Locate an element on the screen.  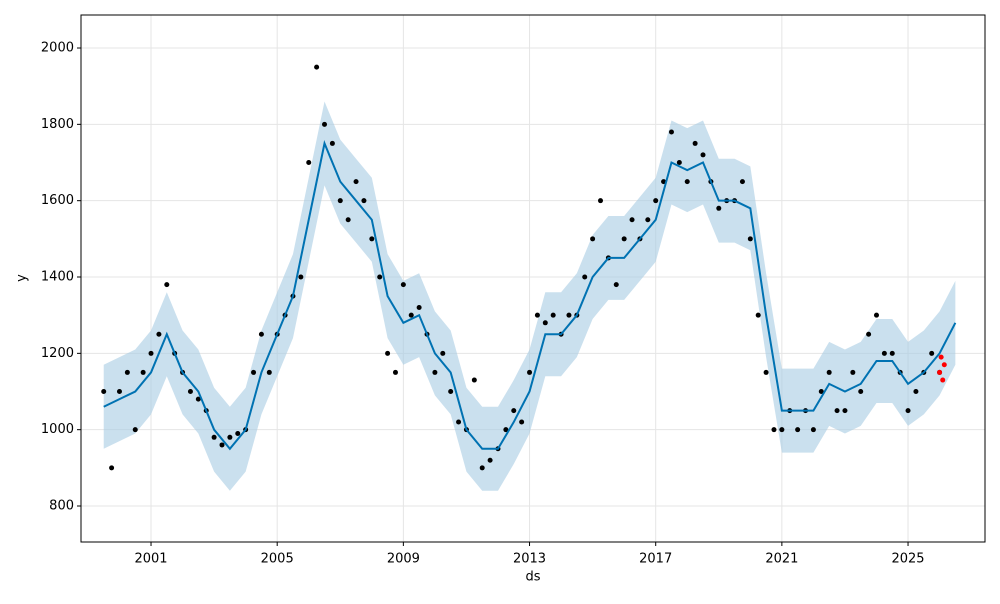
x-tick-label: 2021 is located at coordinates (781, 559).